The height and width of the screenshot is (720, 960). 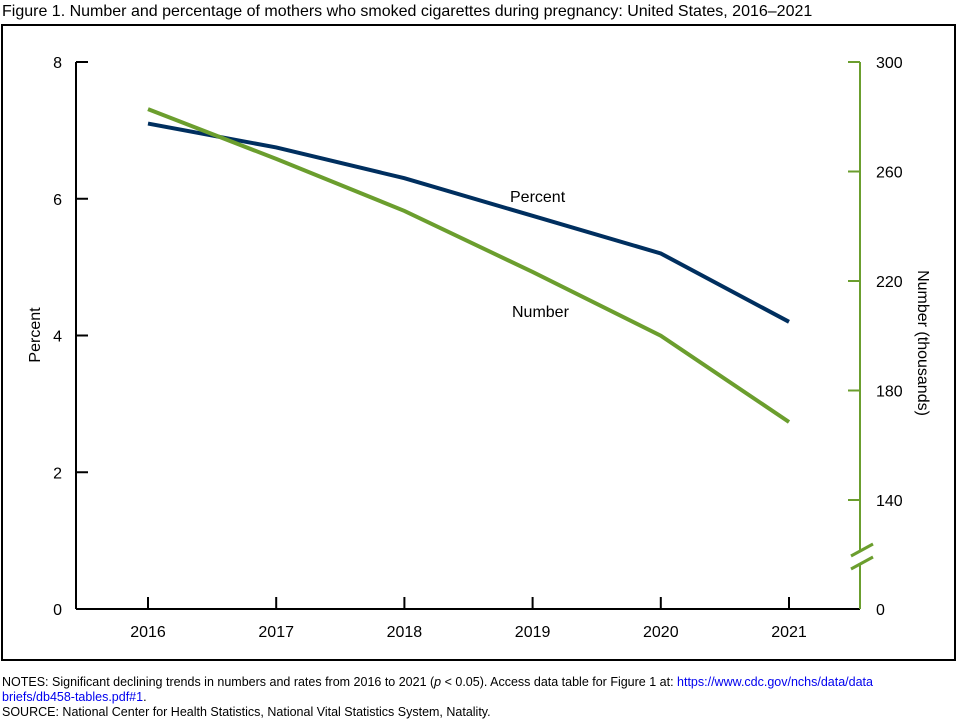 I want to click on left-tick-label: 6, so click(x=57, y=200).